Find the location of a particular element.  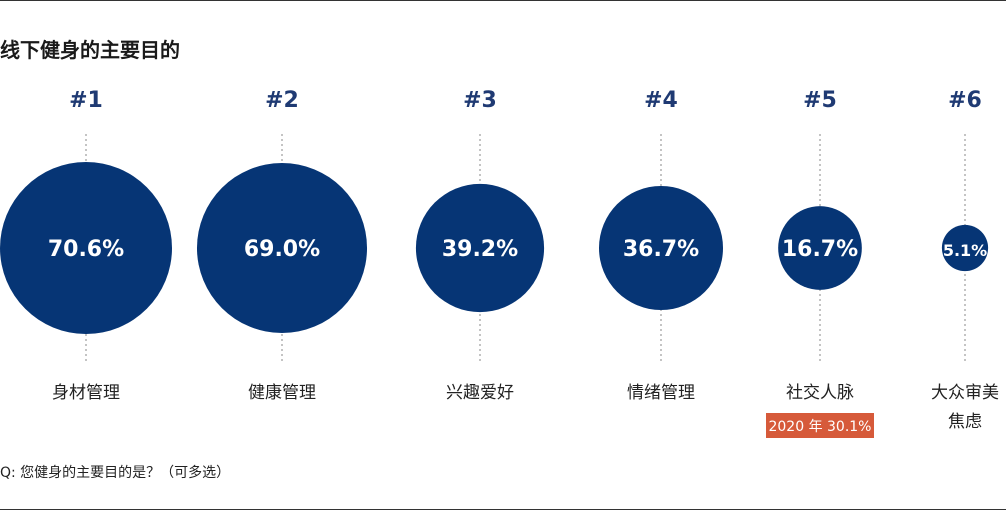

comparison-badge is located at coordinates (820, 425).